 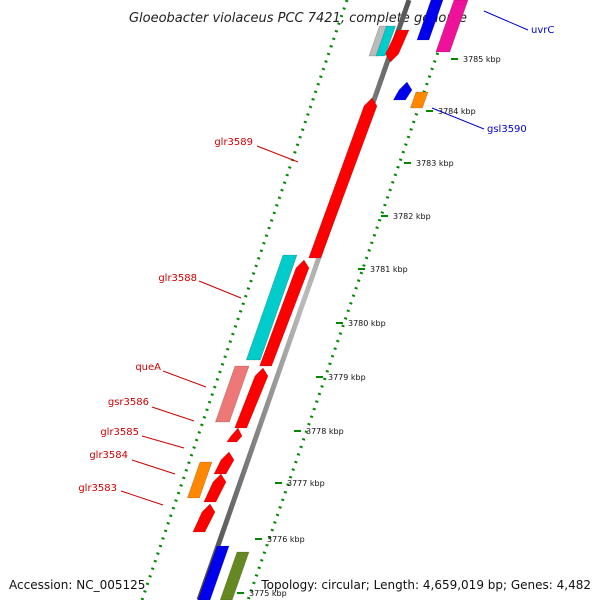 What do you see at coordinates (507, 129) in the screenshot?
I see `gene-label-gsl3590: gsl3590` at bounding box center [507, 129].